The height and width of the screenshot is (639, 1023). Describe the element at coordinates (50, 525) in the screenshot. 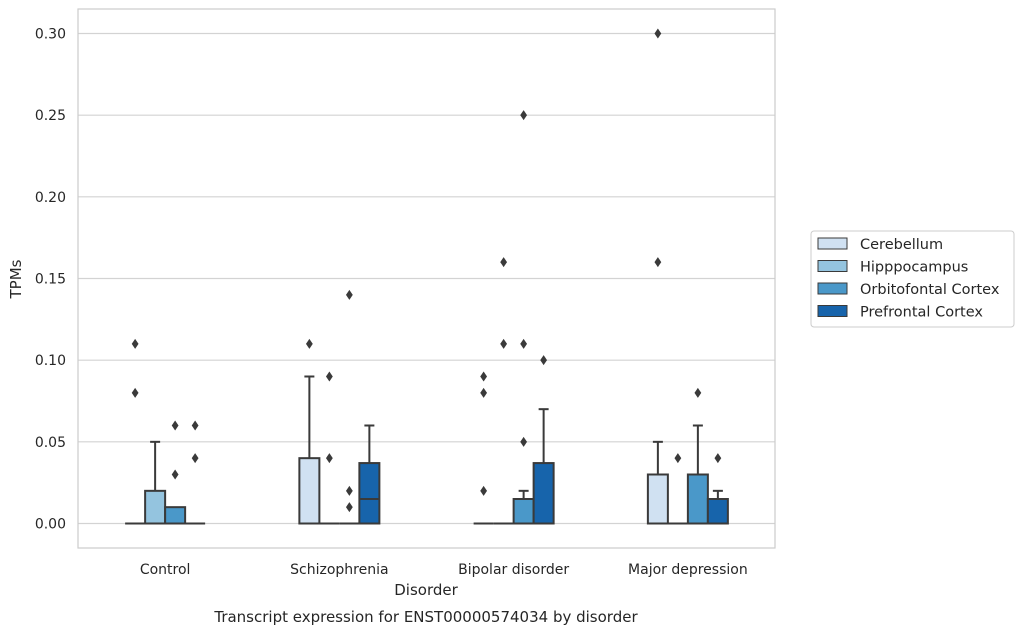

I see `y-tick-label: 0.00` at that location.